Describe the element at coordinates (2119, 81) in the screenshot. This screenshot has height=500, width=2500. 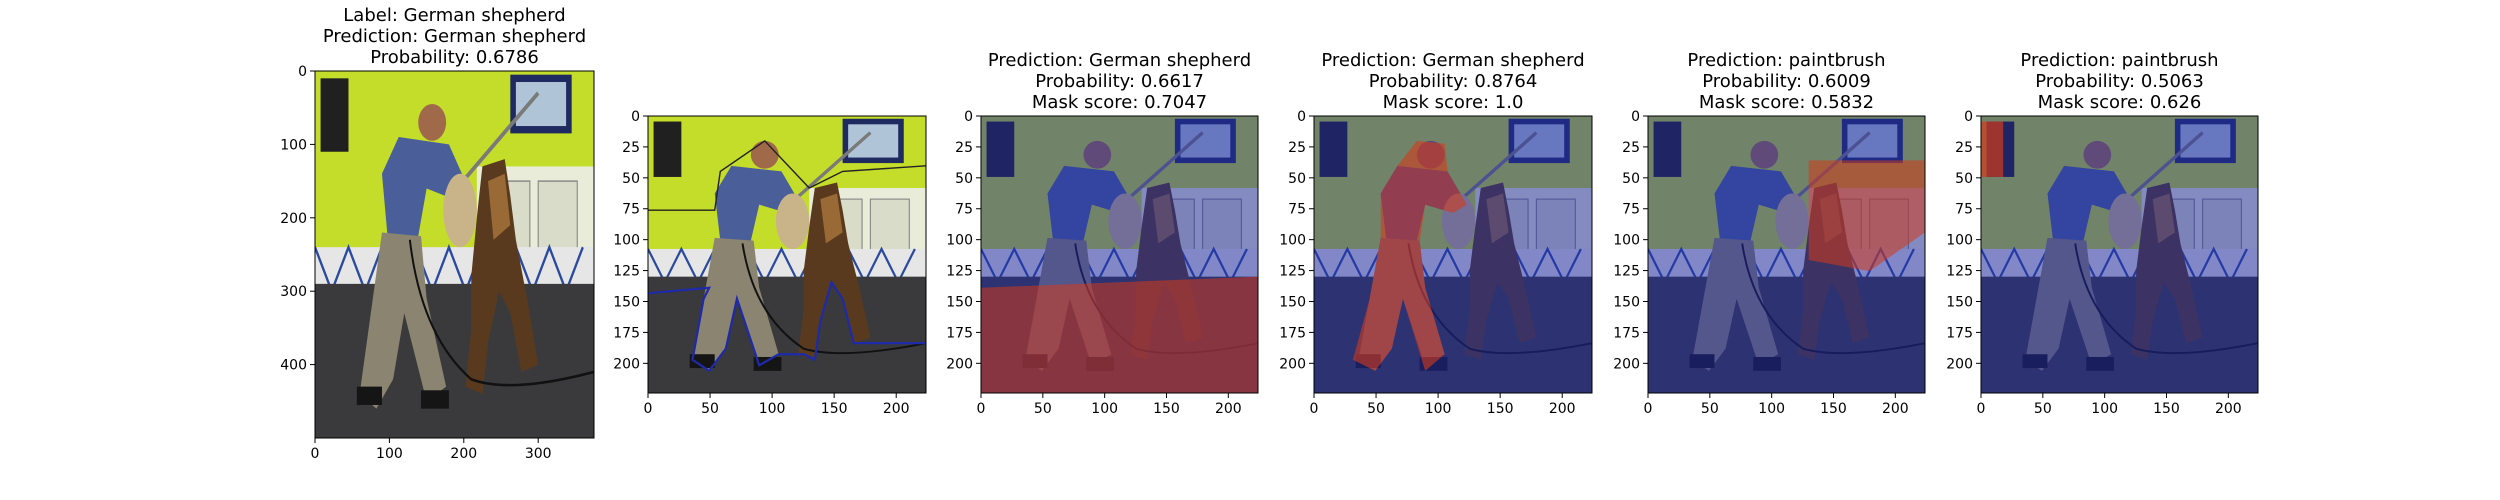
I see `subplot-title-line: Probability: 0.5063` at that location.